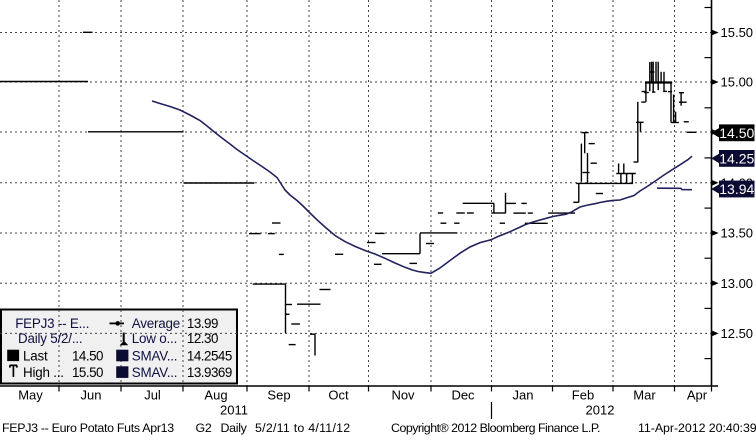 Image resolution: width=756 pixels, height=441 pixels. Describe the element at coordinates (495, 428) in the screenshot. I see `svg-text:Copyright® 2012 Bloomberg Fina: Copyright® 2012 Bloomberg Finance L.P.` at that location.